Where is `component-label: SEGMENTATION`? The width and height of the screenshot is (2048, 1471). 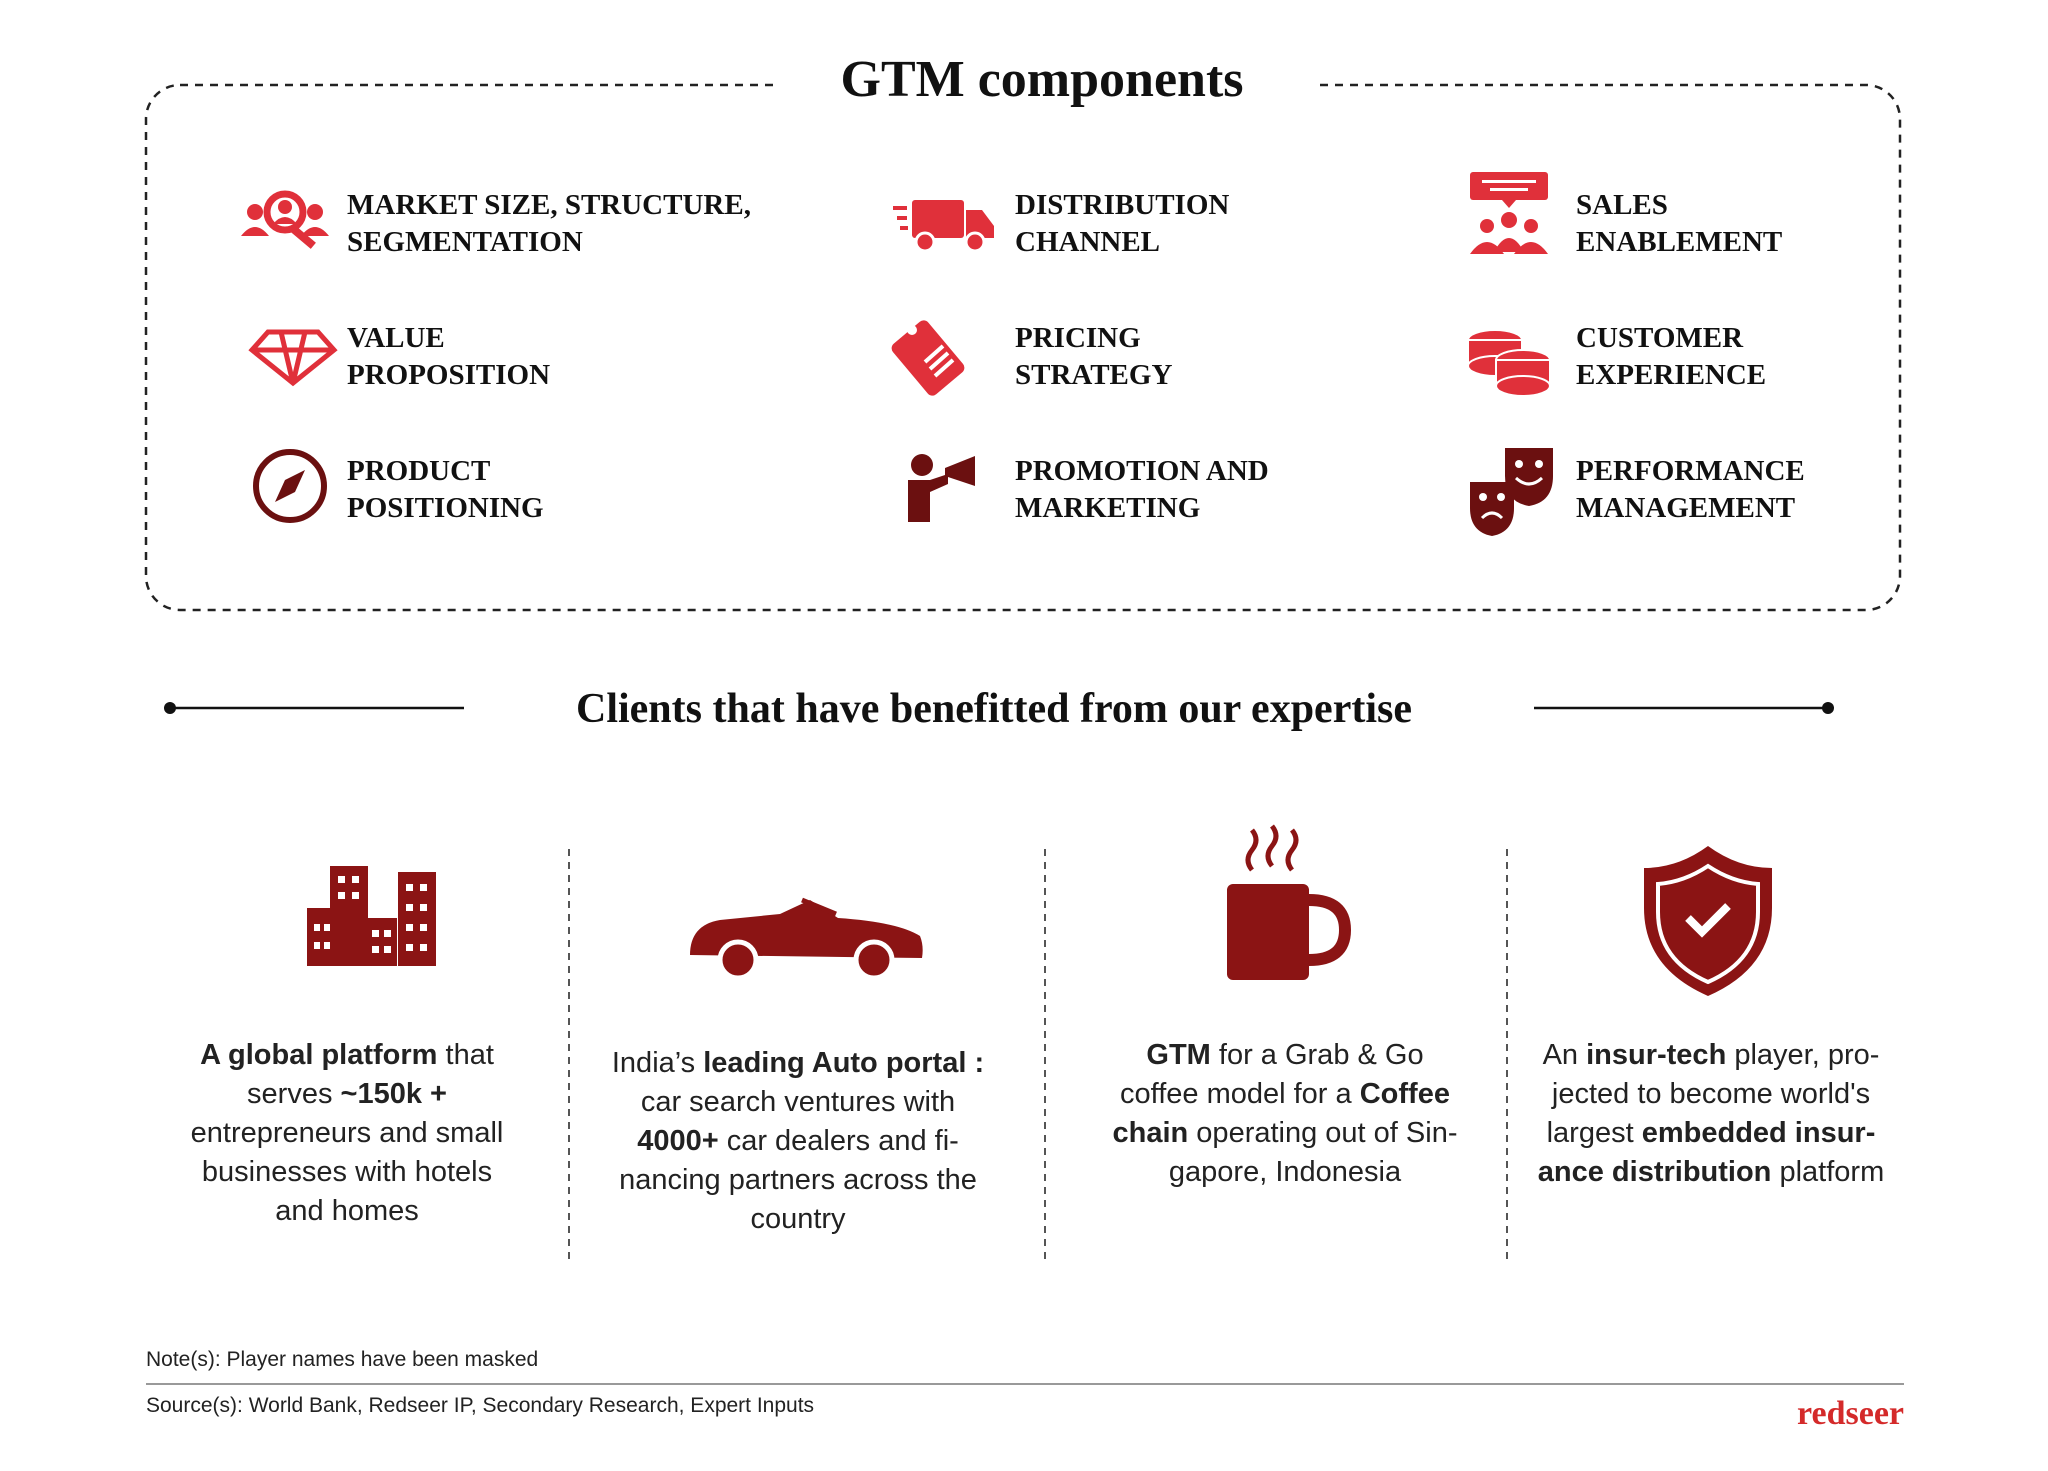 component-label: SEGMENTATION is located at coordinates (465, 242).